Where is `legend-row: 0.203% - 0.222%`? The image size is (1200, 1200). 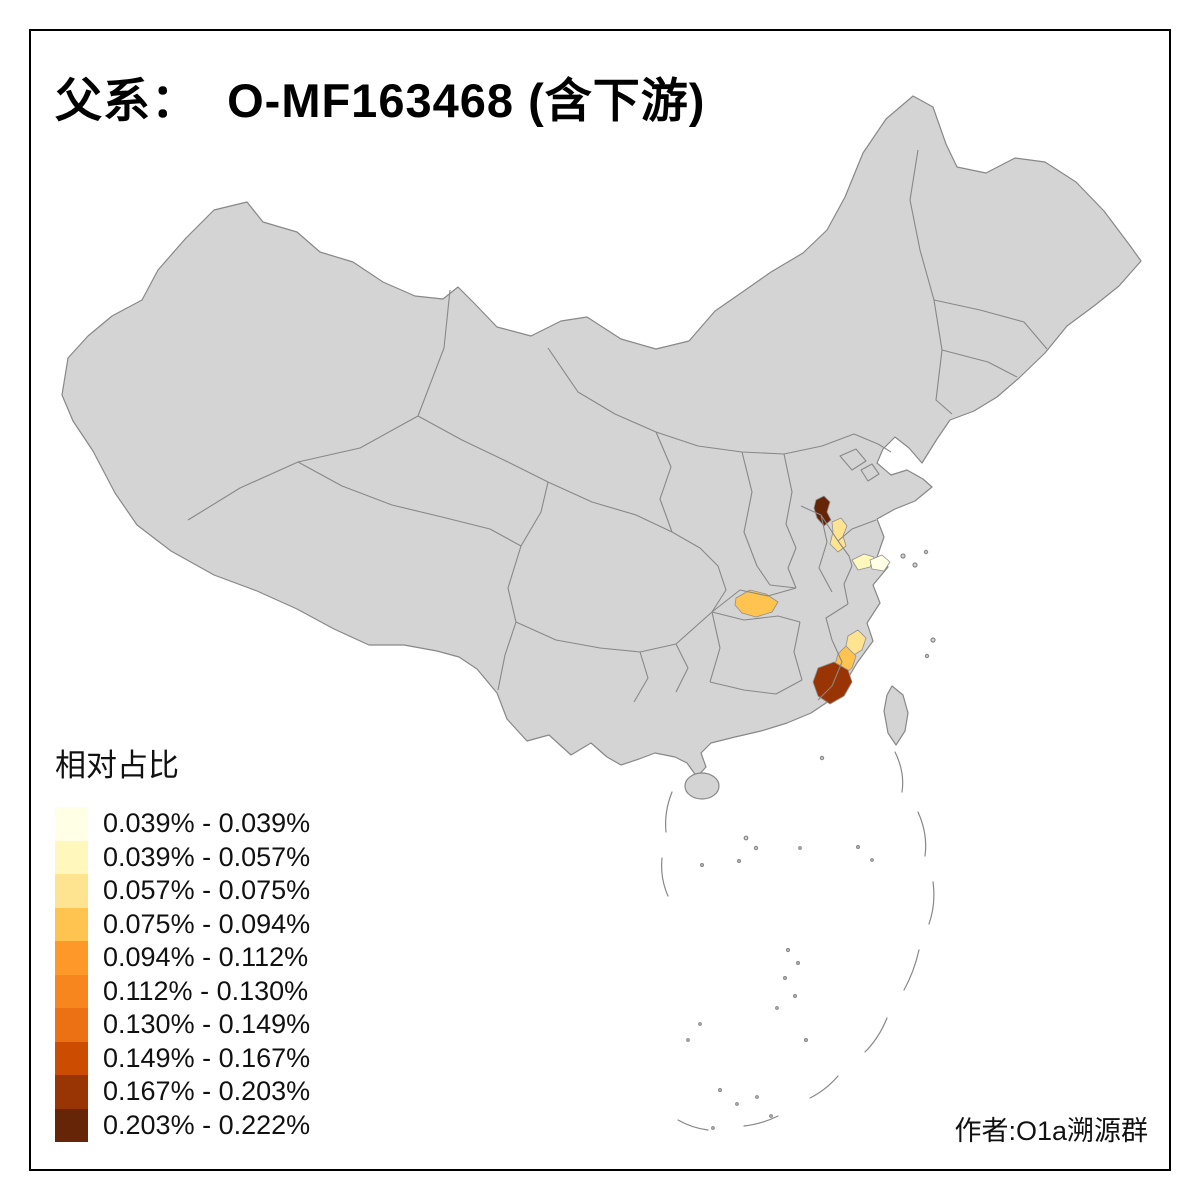
legend-row: 0.203% - 0.222% is located at coordinates (183, 1125).